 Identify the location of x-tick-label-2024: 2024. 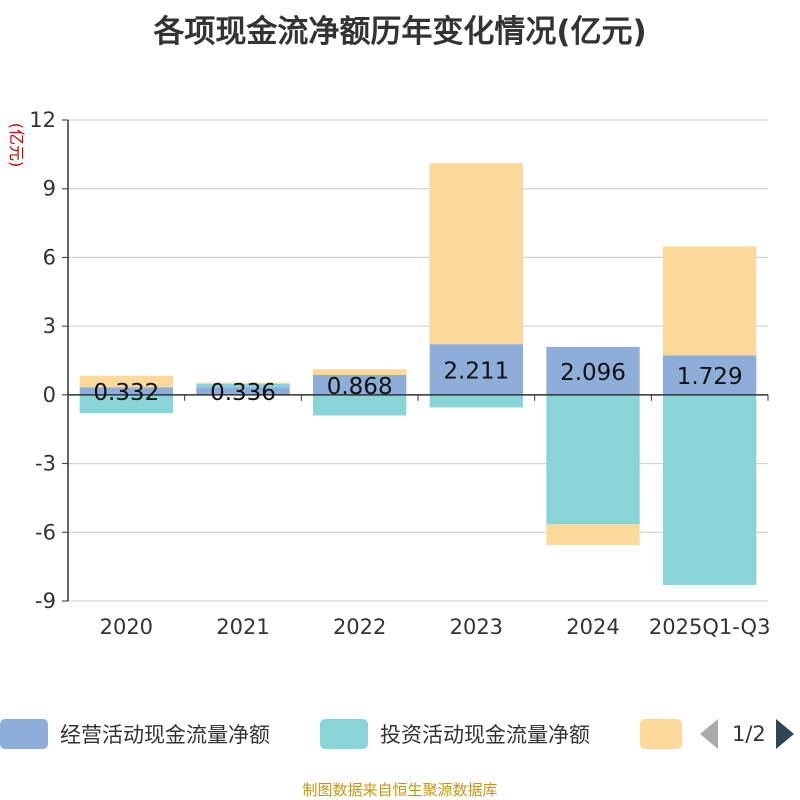
(592, 627).